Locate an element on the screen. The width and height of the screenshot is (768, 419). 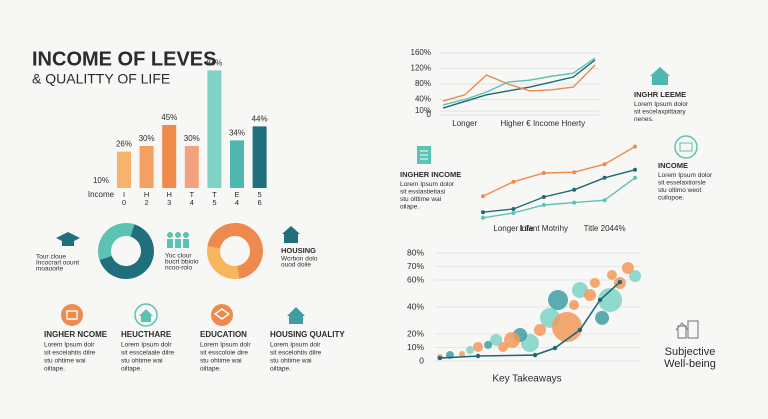
x-tick-label: Longer Life is located at coordinates (513, 228).